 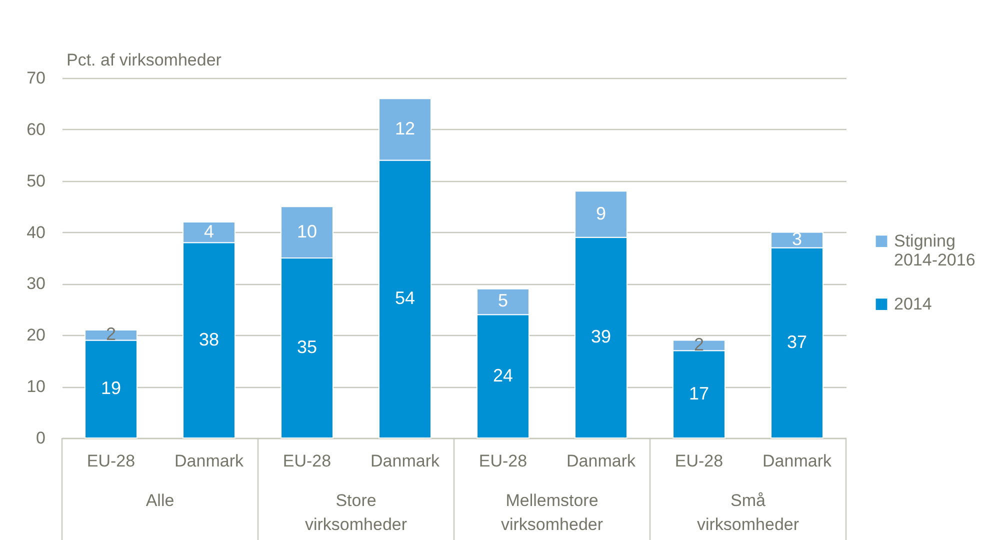 What do you see at coordinates (356, 512) in the screenshot?
I see `text: Store virksomheder` at bounding box center [356, 512].